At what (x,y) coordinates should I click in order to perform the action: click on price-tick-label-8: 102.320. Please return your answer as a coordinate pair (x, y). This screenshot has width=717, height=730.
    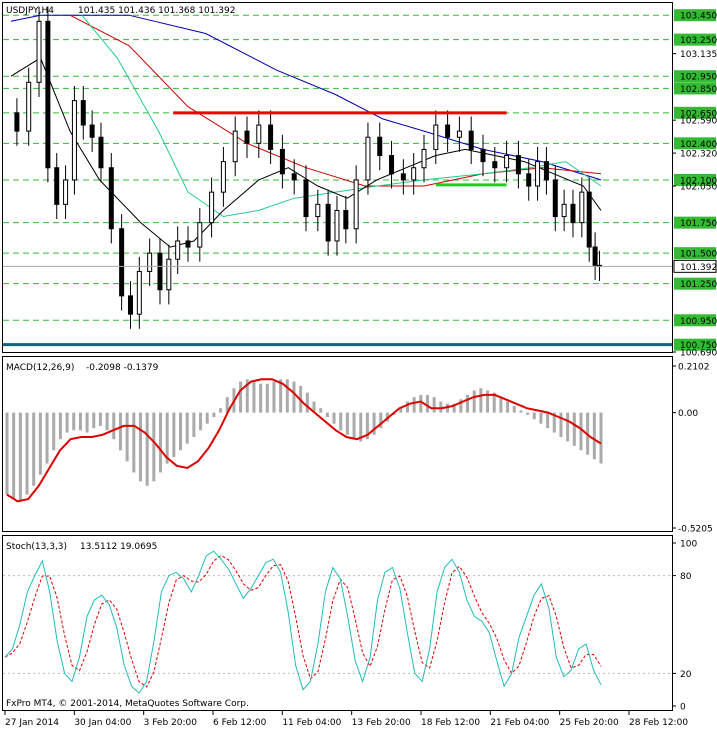
    Looking at the image, I should click on (698, 155).